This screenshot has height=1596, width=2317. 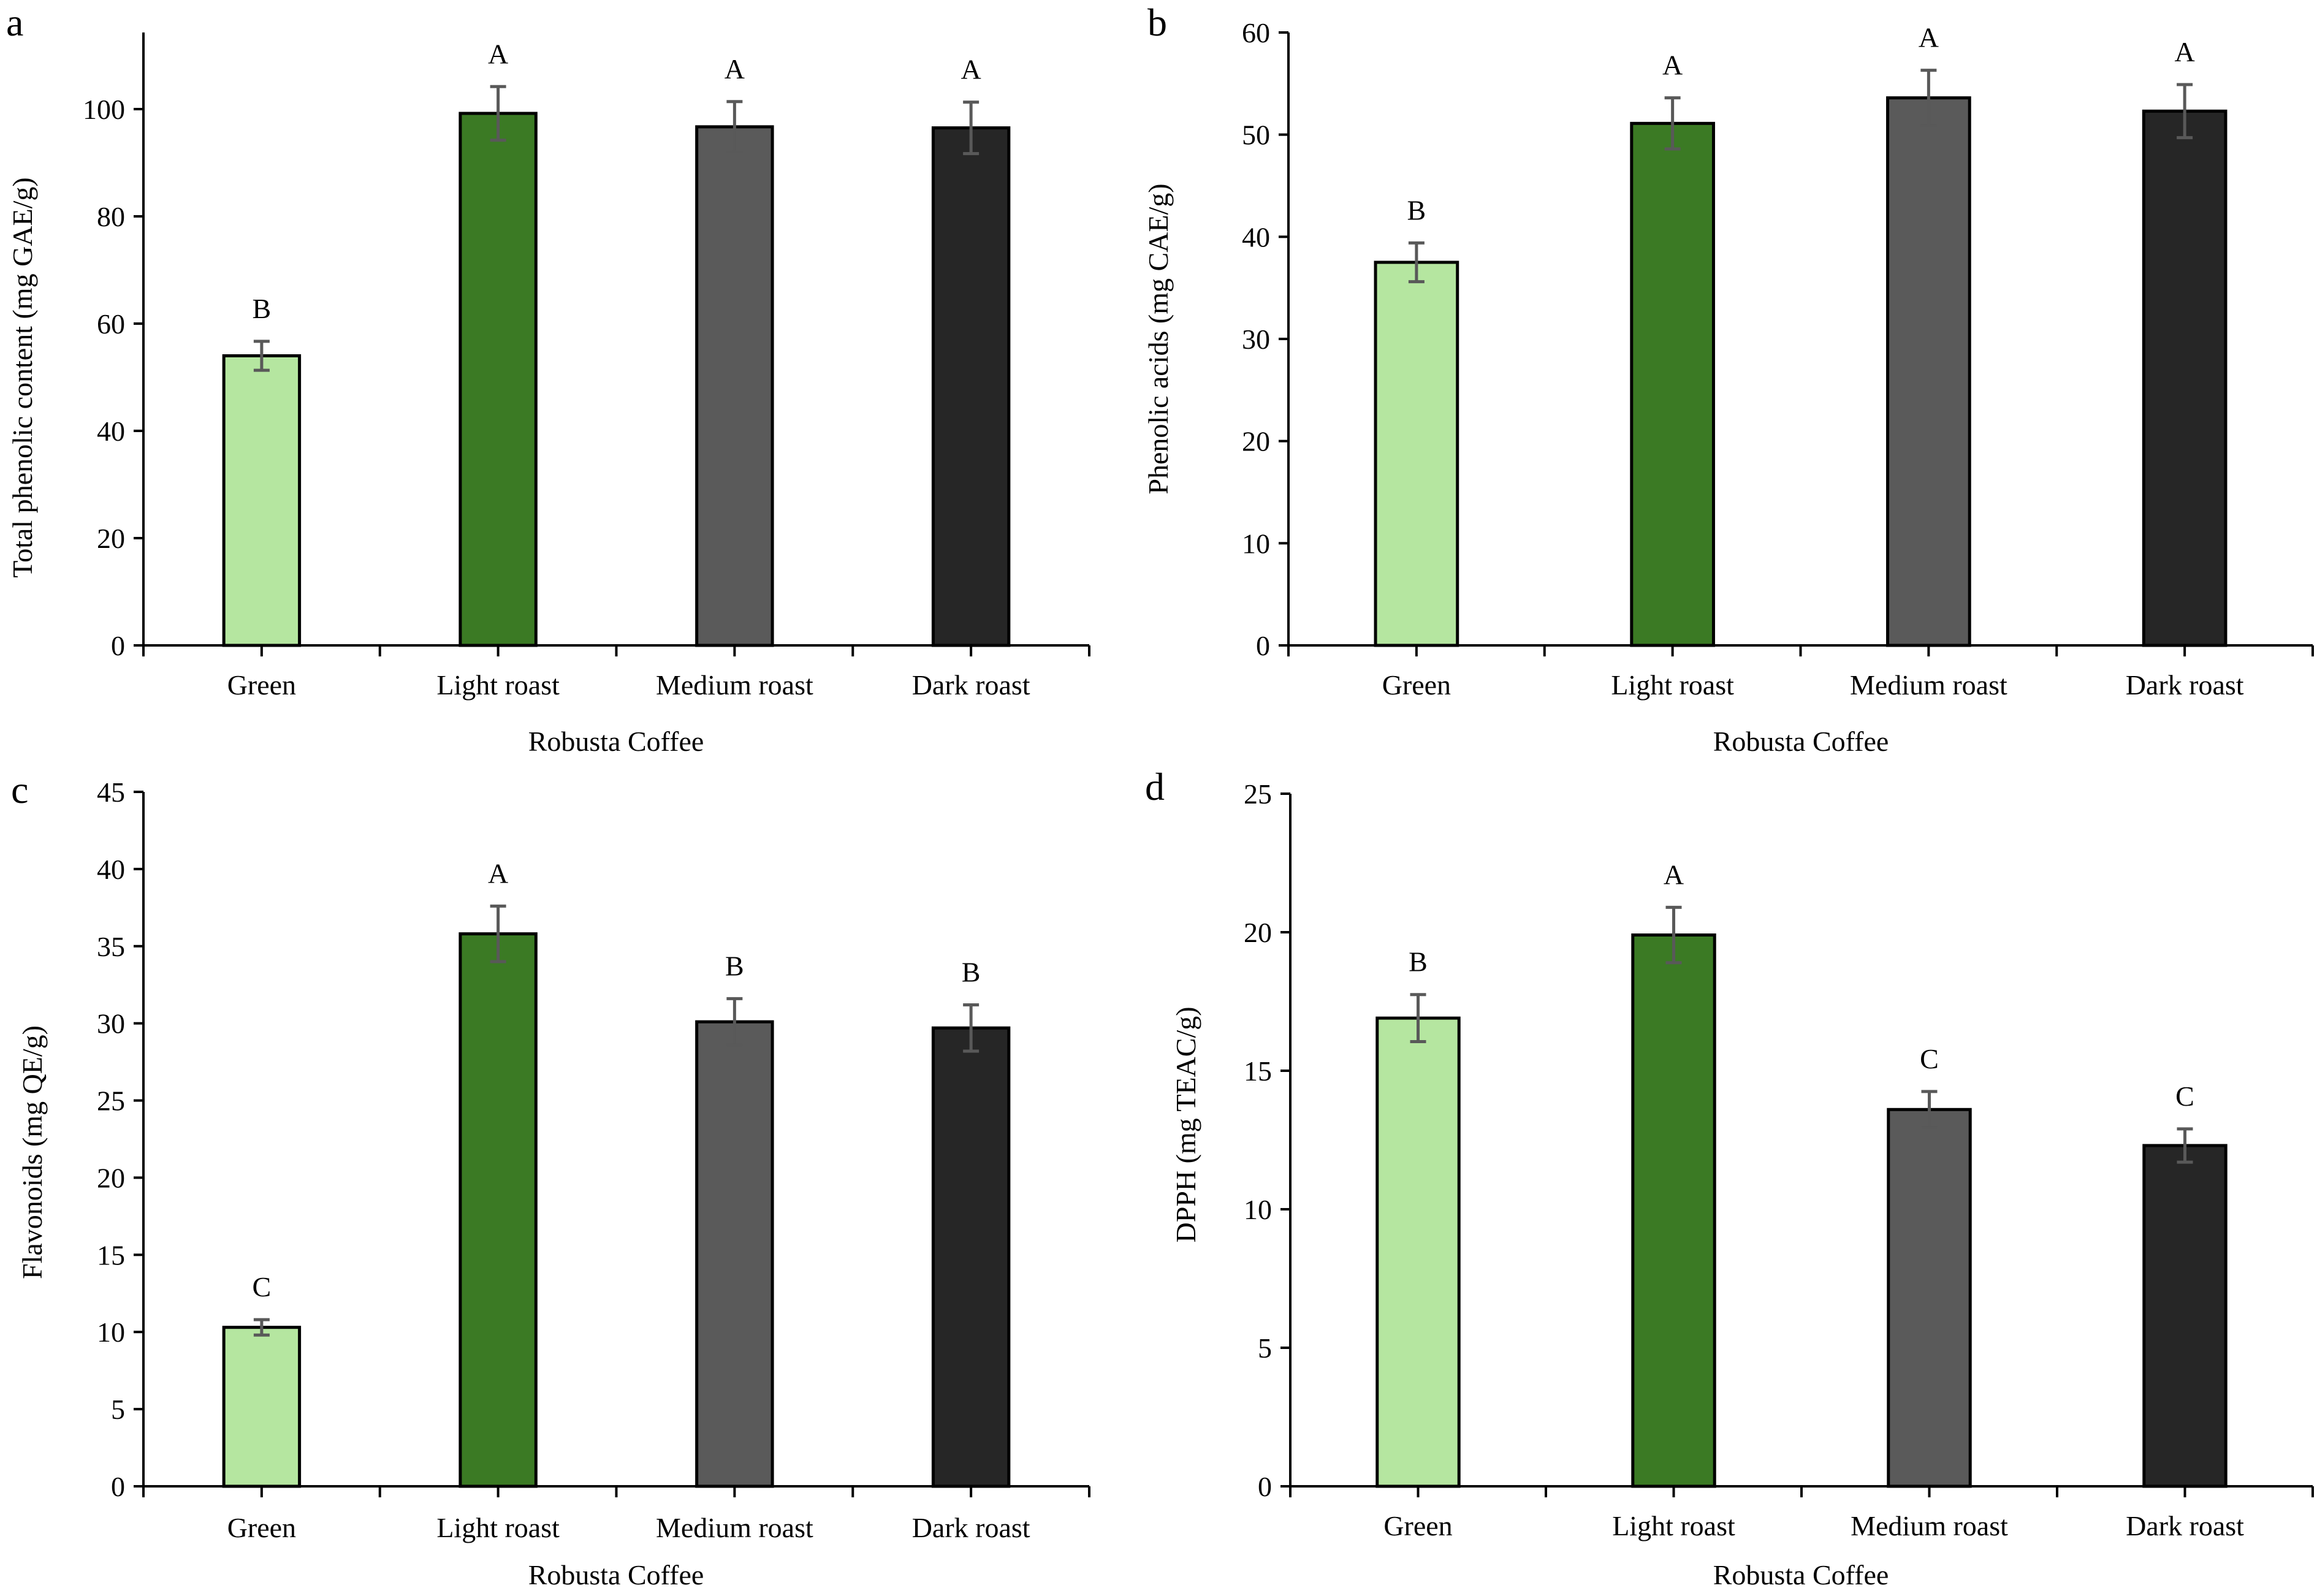 I want to click on y-tick-label: 50, so click(x=1256, y=135).